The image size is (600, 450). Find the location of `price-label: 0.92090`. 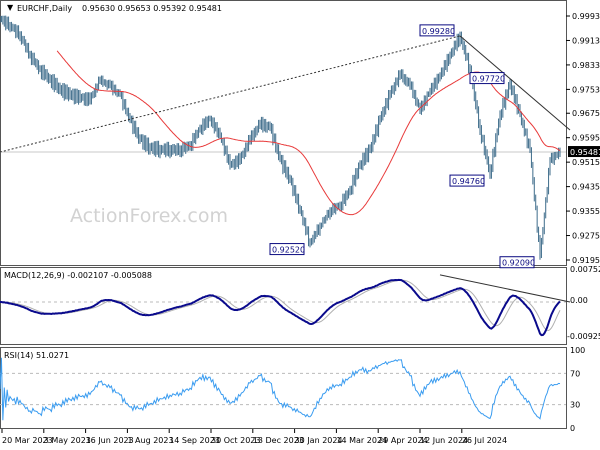

price-label: 0.92090 is located at coordinates (518, 263).